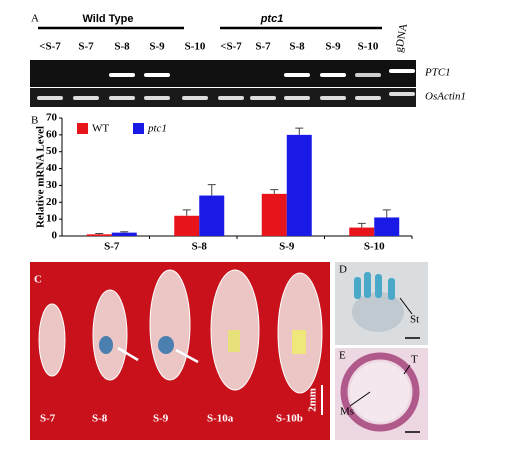 The height and width of the screenshot is (455, 516). I want to click on panel-label: E, so click(342, 356).